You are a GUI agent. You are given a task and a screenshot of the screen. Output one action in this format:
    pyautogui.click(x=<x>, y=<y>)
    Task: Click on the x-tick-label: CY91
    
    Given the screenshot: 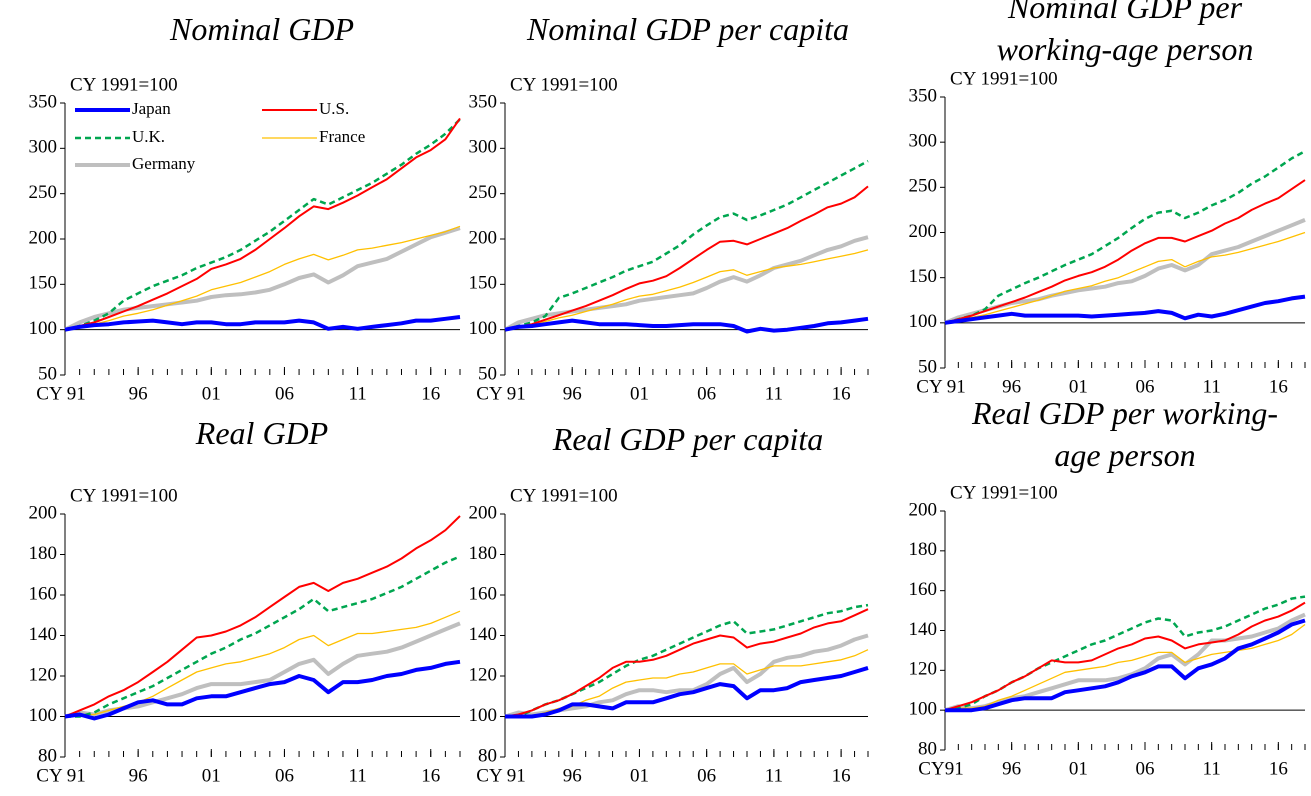 What is the action you would take?
    pyautogui.click(x=940, y=768)
    